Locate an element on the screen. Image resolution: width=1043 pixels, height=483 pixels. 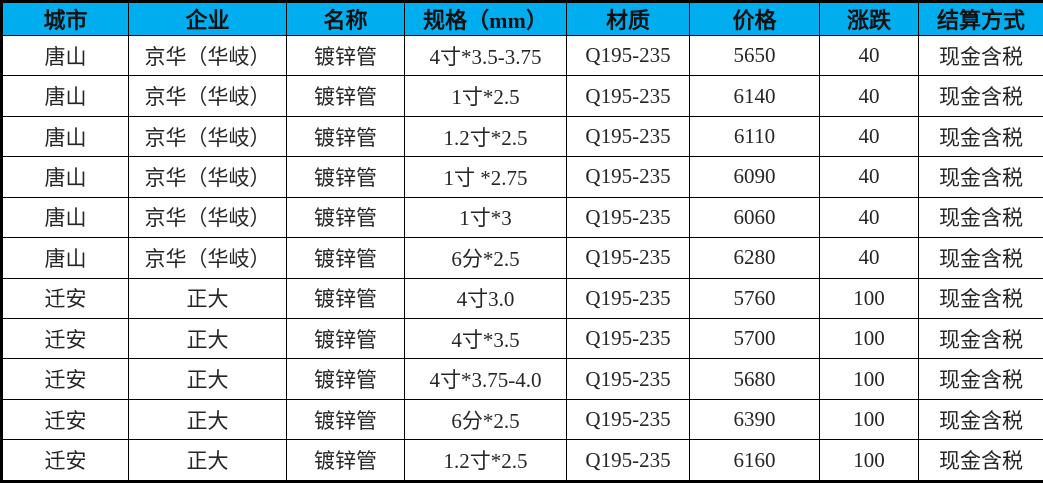
header-change: 涨跌 is located at coordinates (869, 18).